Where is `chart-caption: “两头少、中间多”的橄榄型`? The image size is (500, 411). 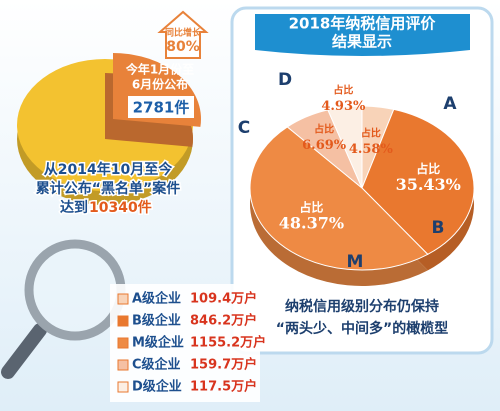
chart-caption: “两头少、中间多”的橄榄型 is located at coordinates (362, 328).